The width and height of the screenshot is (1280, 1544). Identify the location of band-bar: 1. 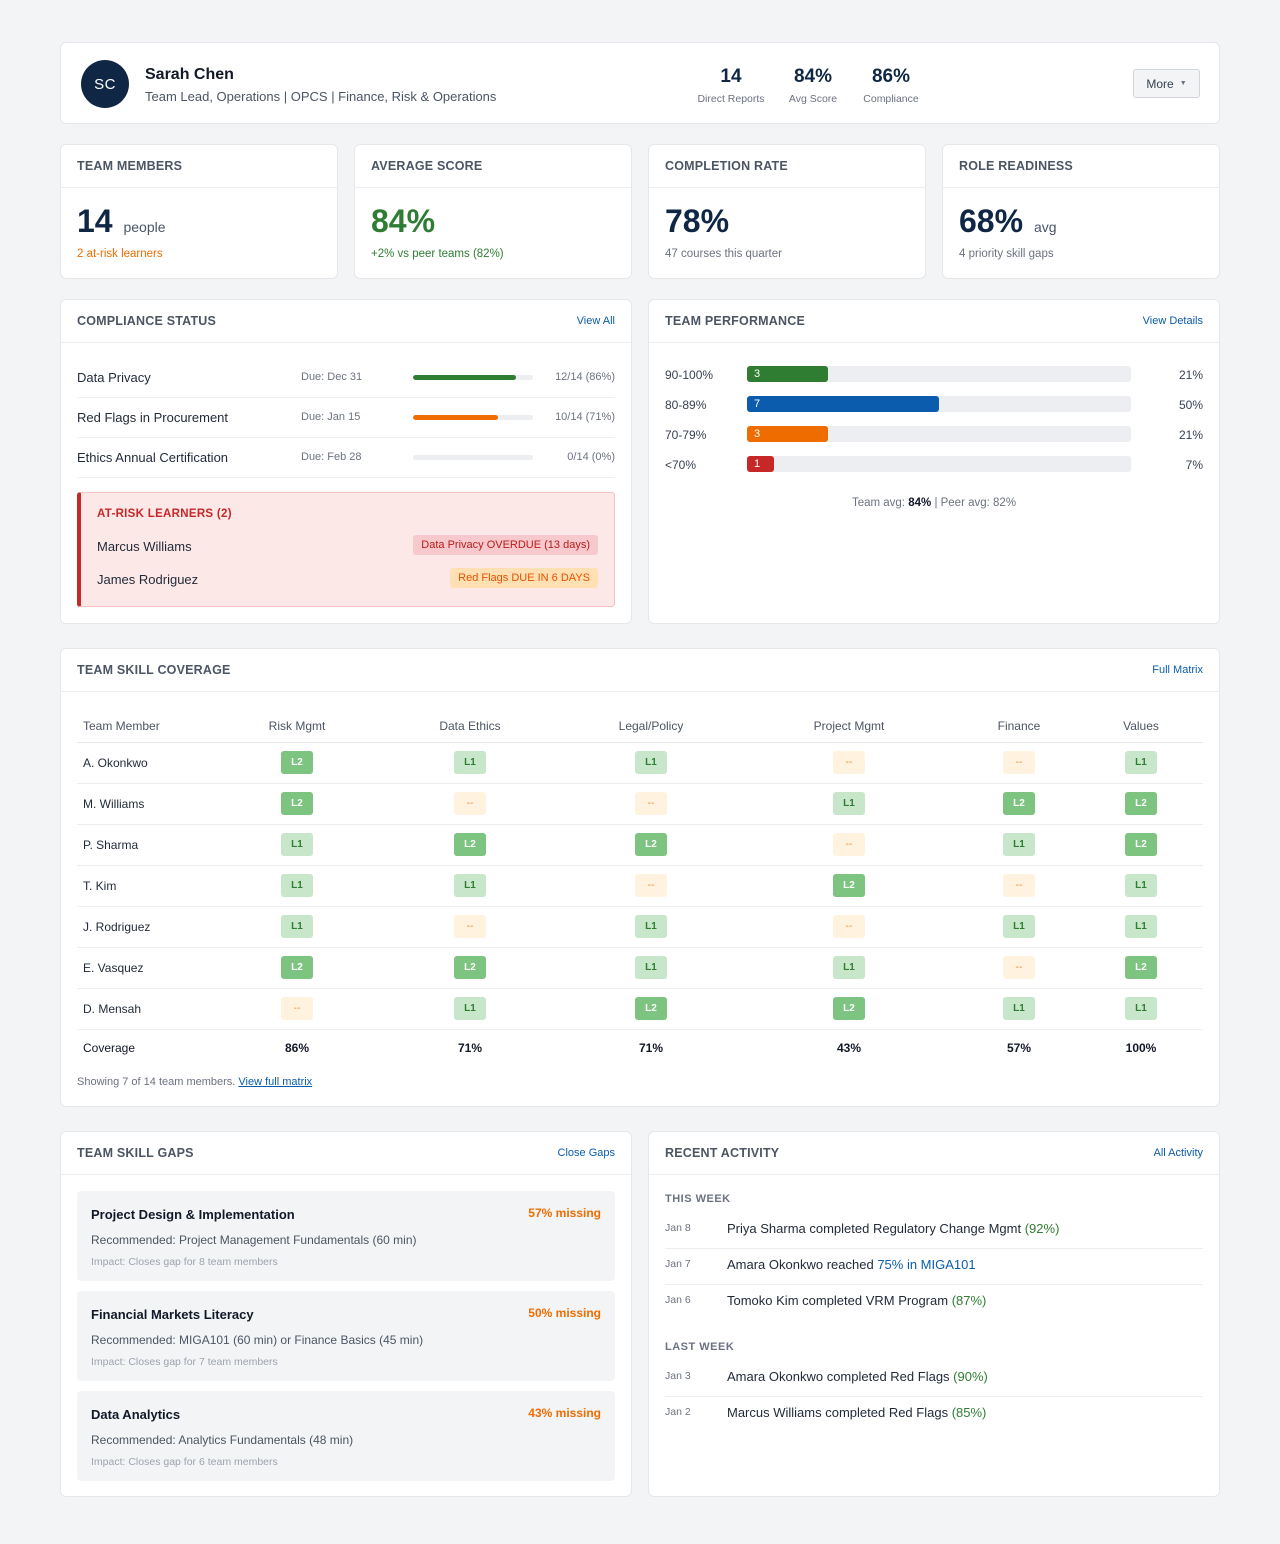
(760, 464).